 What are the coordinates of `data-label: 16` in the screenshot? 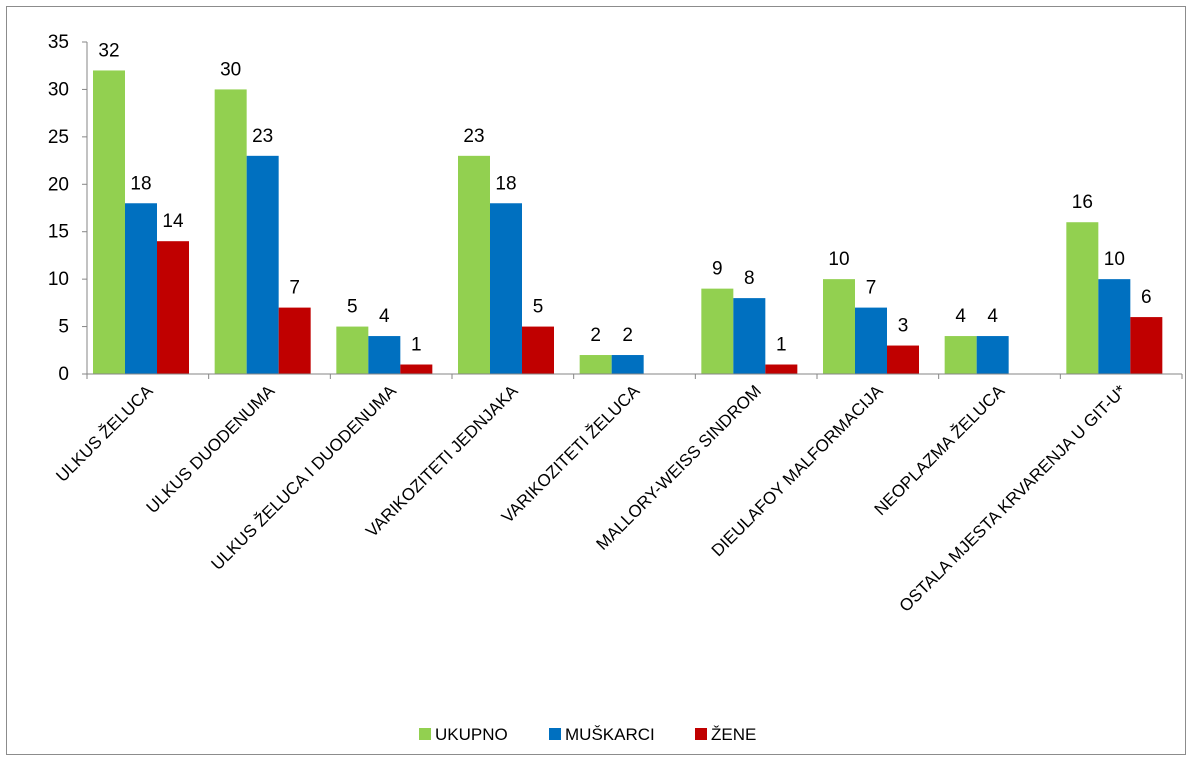 It's located at (1082, 202).